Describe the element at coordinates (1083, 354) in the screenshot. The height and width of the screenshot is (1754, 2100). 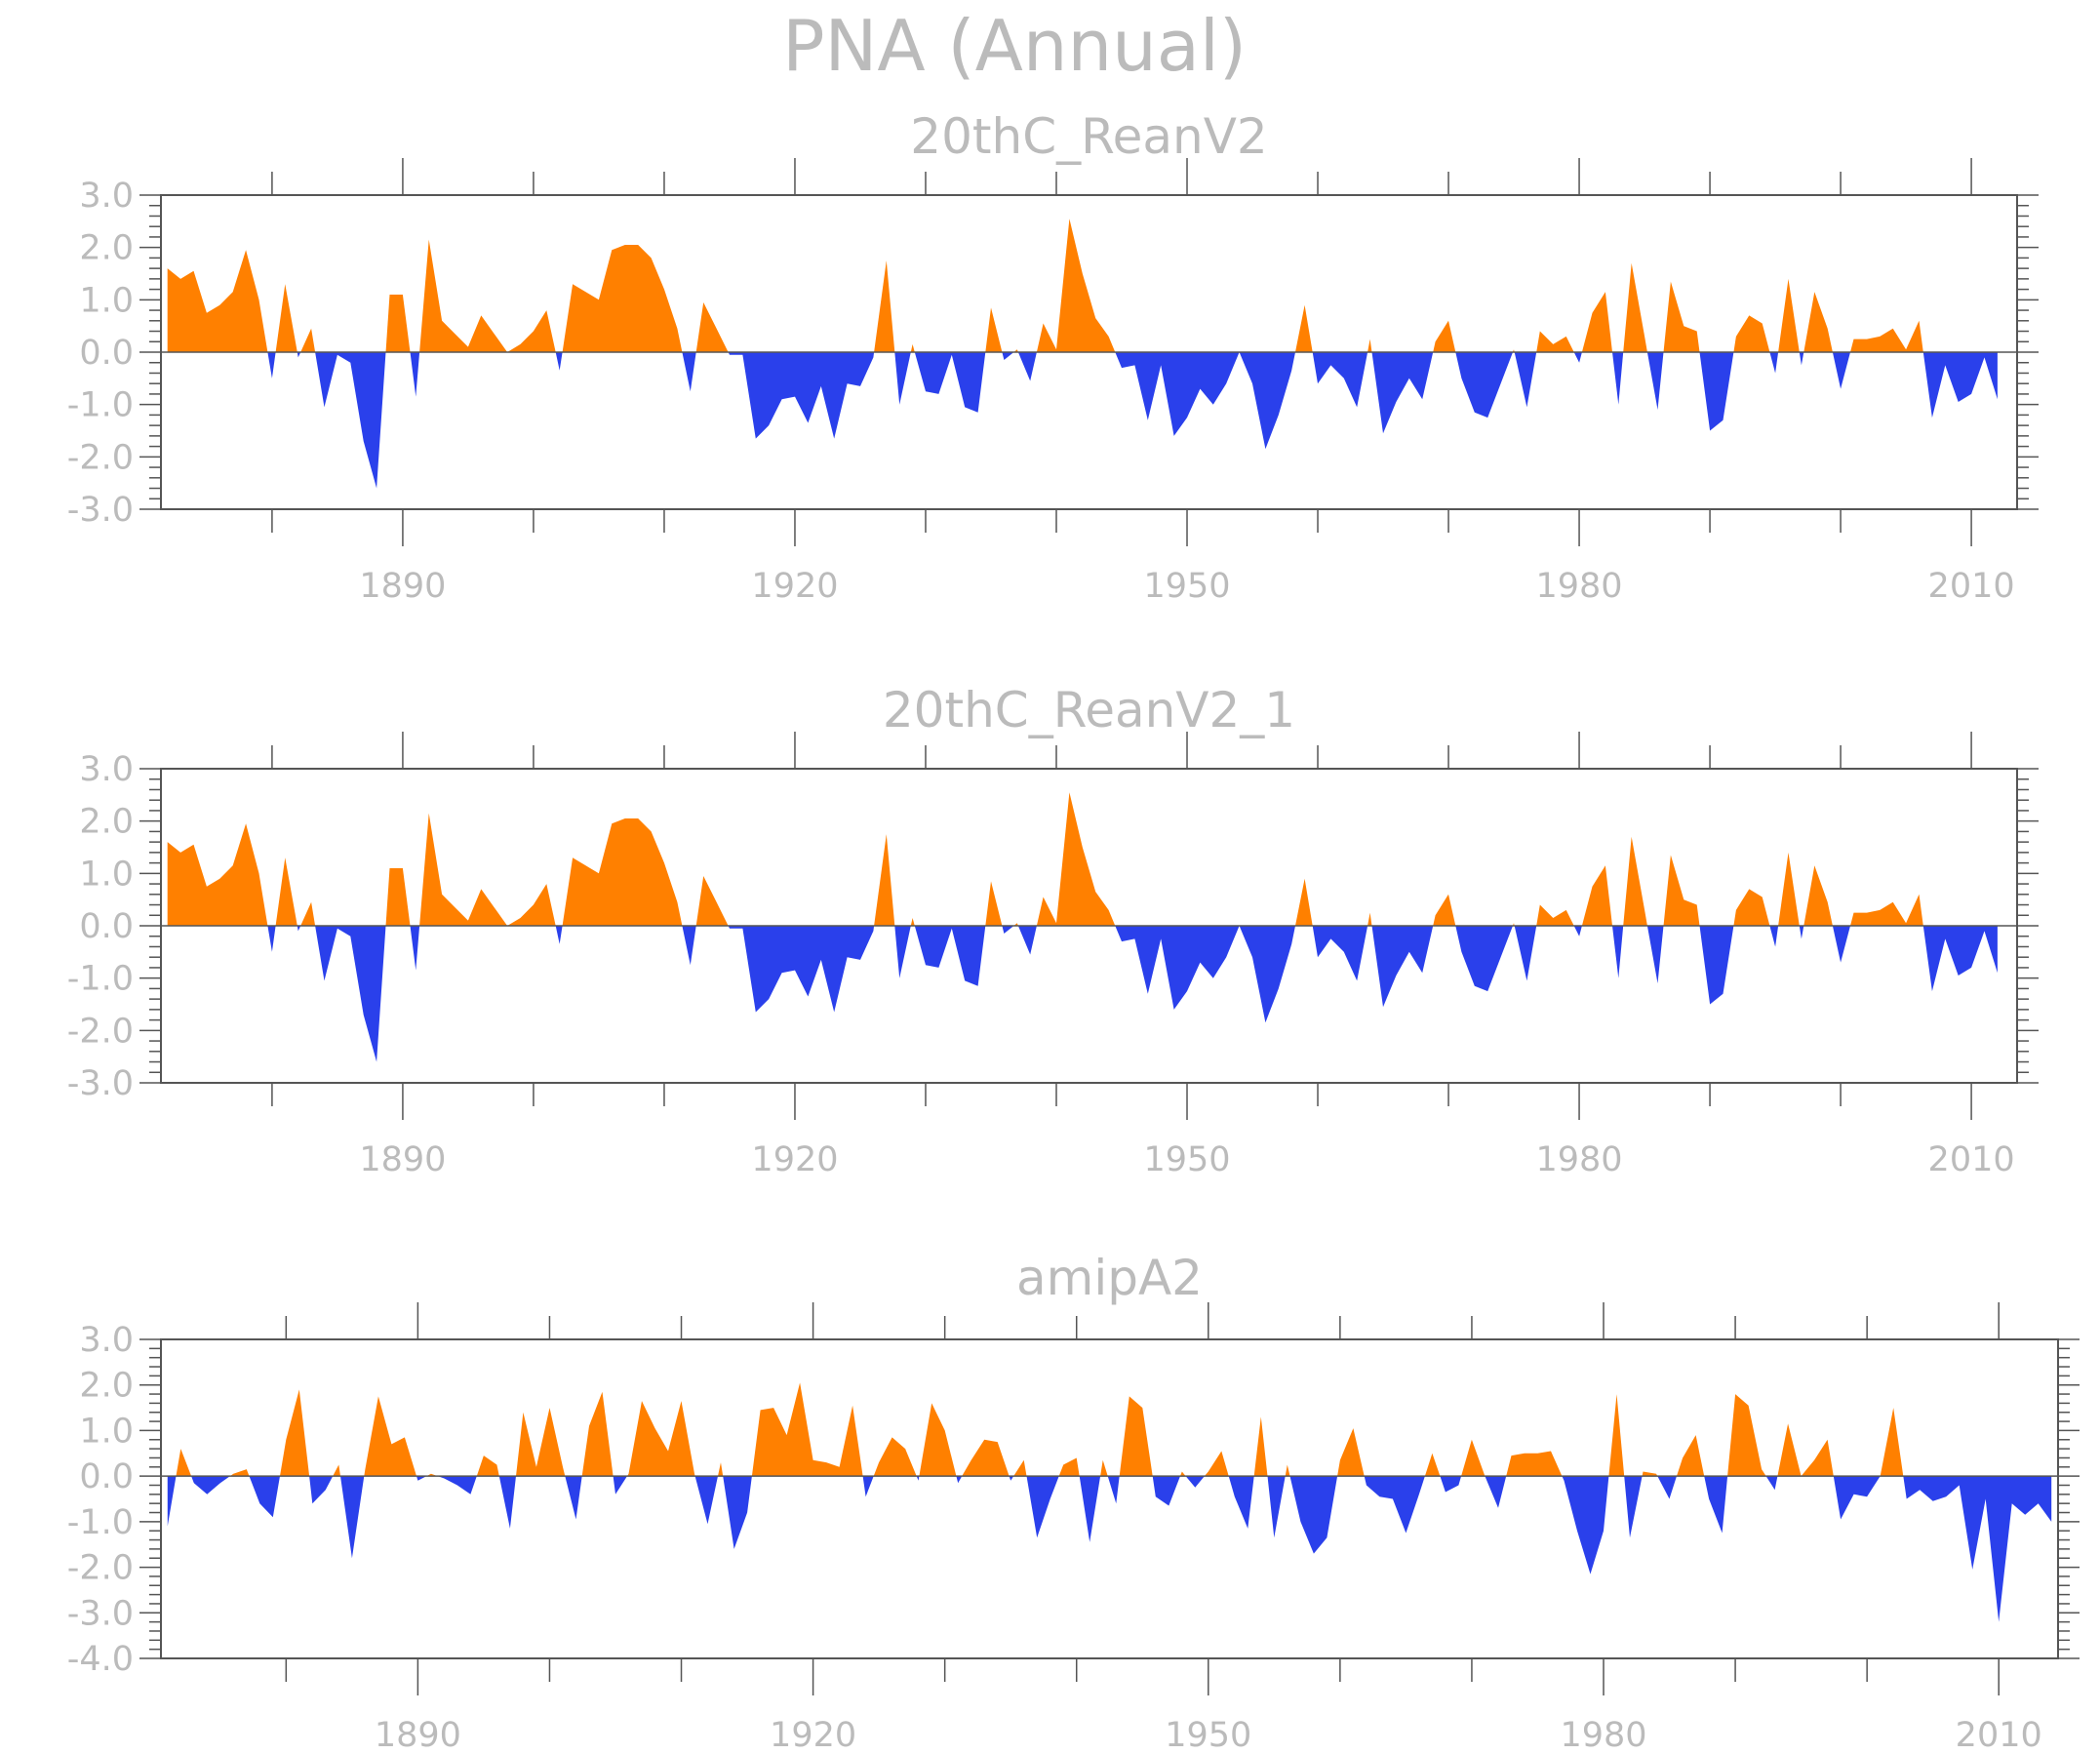
I see `plot-area` at that location.